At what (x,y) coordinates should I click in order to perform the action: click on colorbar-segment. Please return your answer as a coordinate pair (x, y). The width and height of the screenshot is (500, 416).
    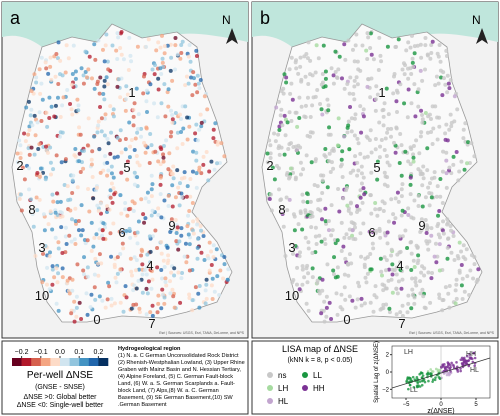
    Looking at the image, I should click on (45, 362).